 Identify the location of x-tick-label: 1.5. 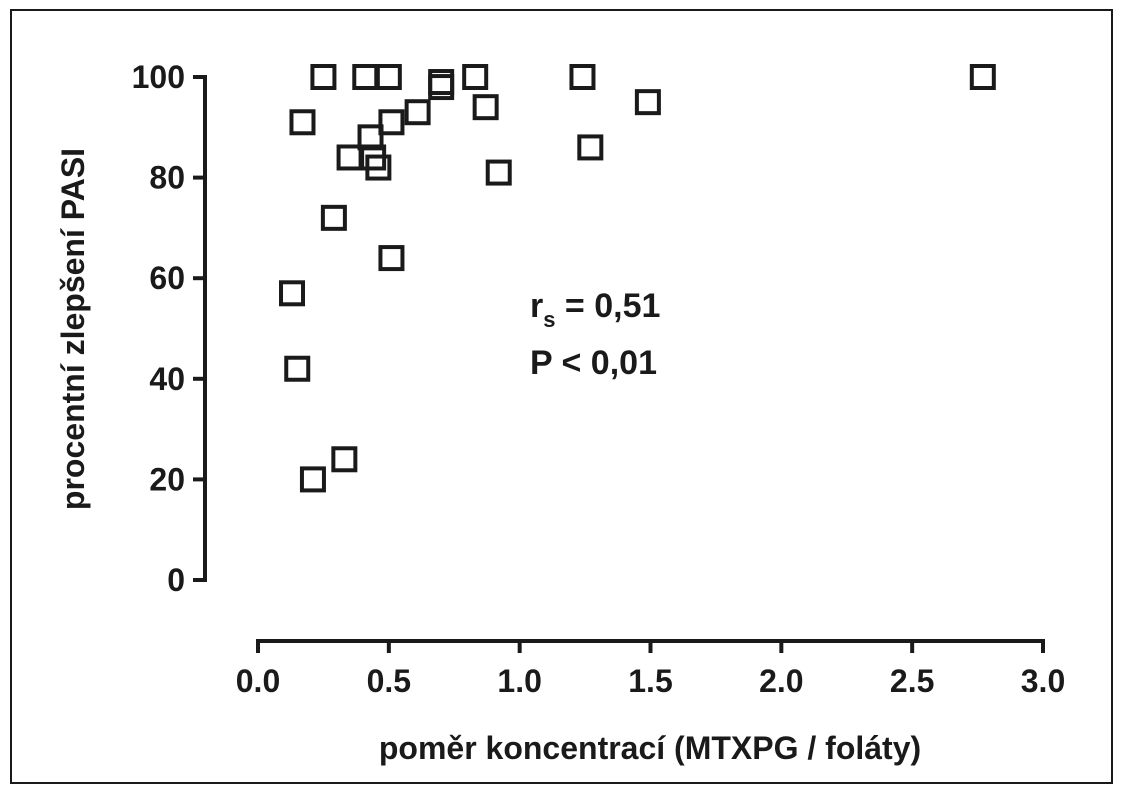
(650, 681).